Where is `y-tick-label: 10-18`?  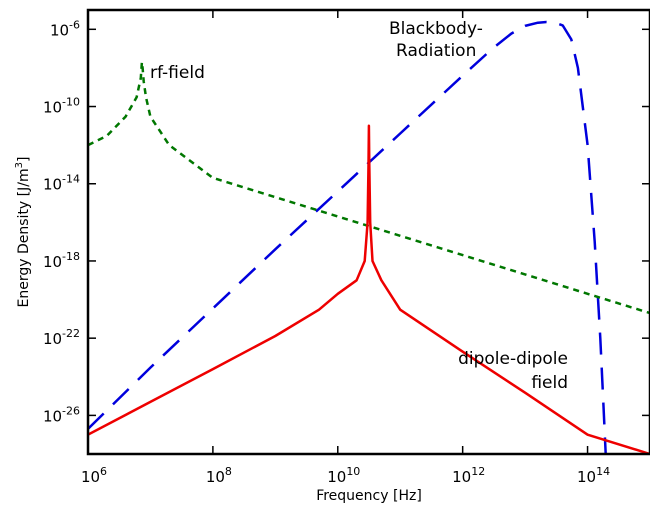
y-tick-label: 10-18 is located at coordinates (61, 260).